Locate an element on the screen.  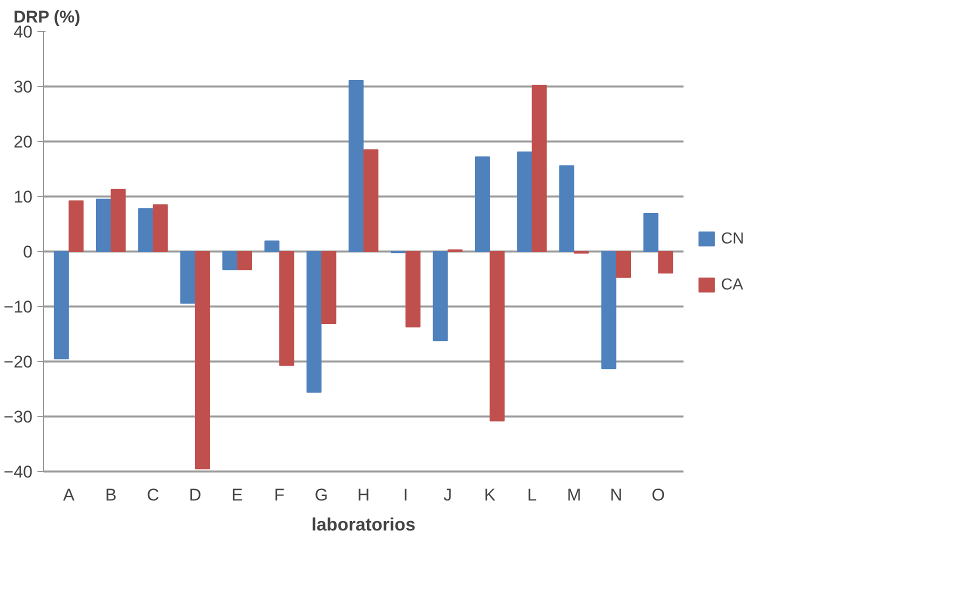
x-tick-label: M is located at coordinates (574, 495).